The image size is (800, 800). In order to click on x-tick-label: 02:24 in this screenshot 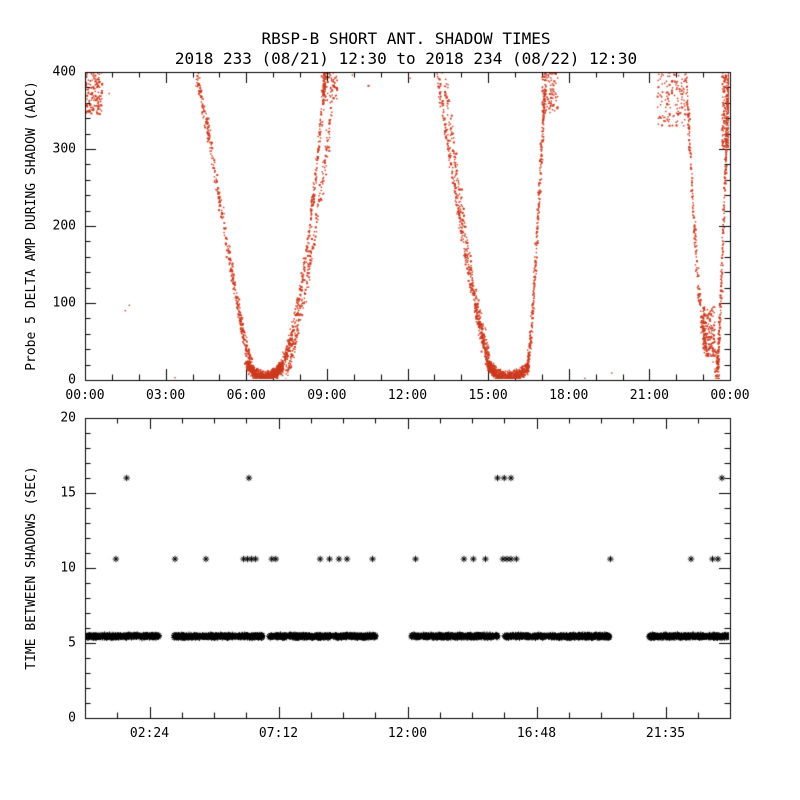, I will do `click(149, 733)`.